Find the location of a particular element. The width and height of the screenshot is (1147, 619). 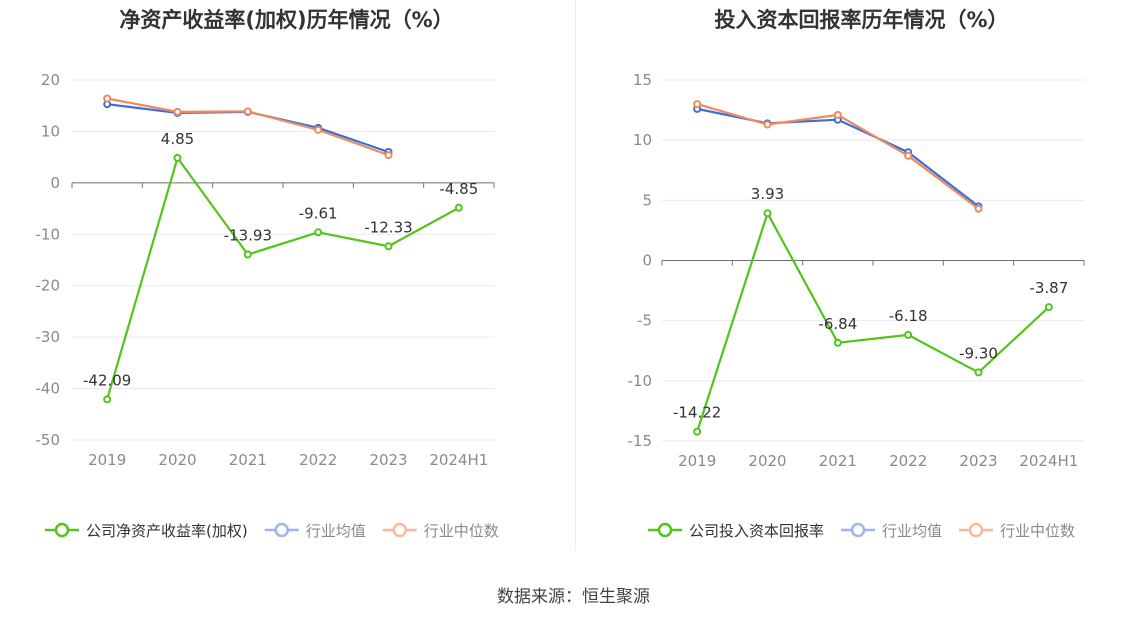

data-label: -42.09 is located at coordinates (107, 380).